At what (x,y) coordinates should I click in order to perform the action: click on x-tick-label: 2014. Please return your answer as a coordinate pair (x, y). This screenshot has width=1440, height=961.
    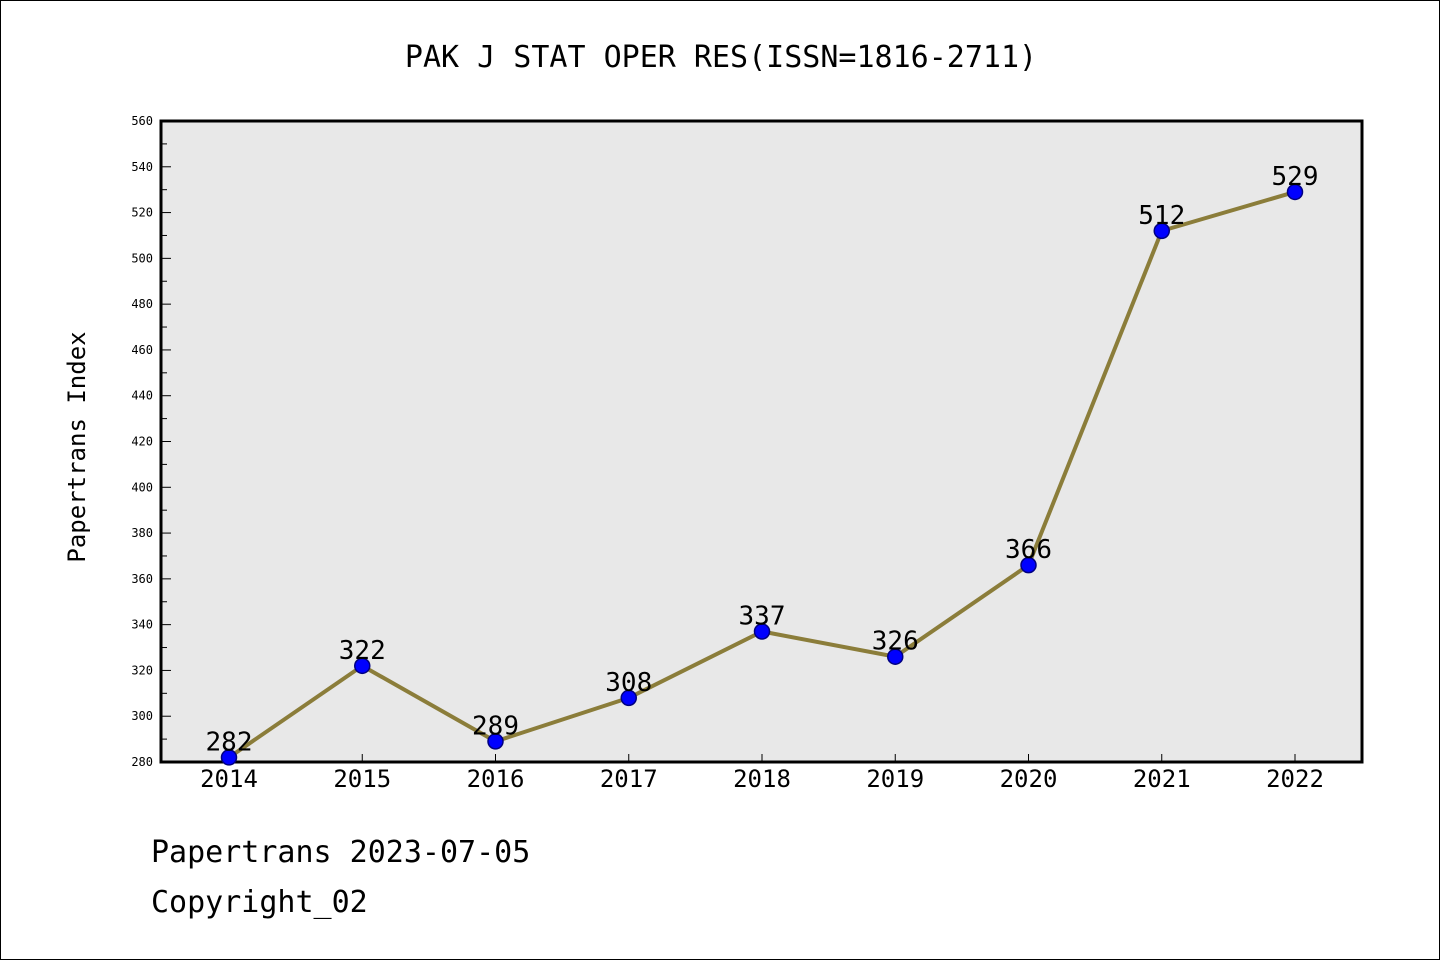
    Looking at the image, I should click on (229, 779).